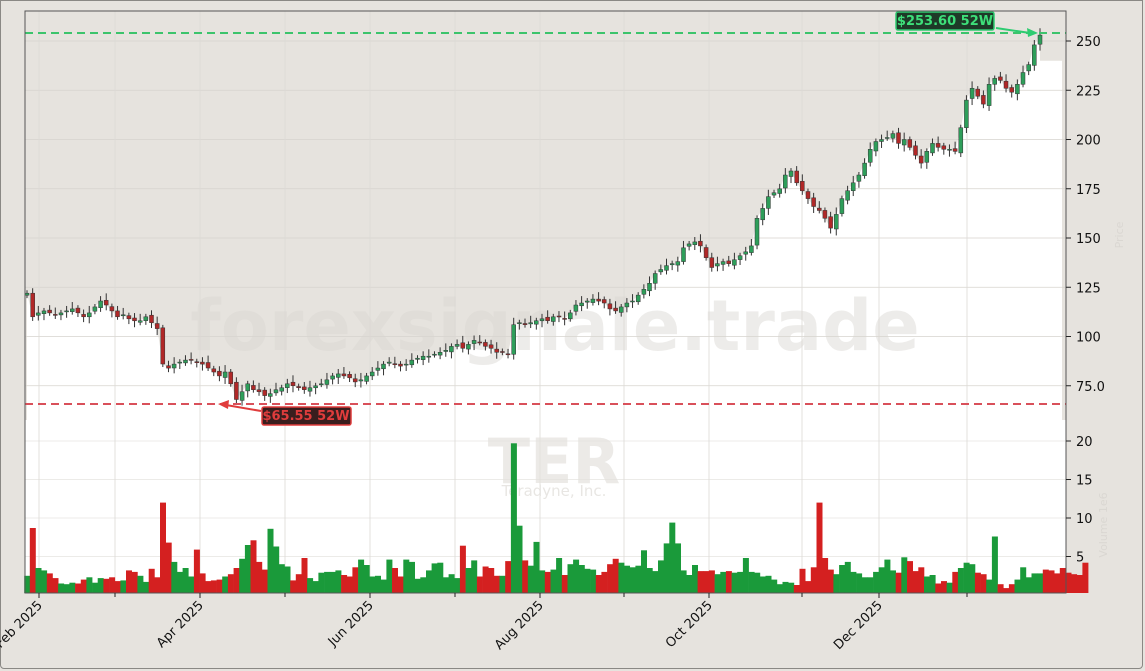  I want to click on price-tick-label: 150, so click(1088, 239).